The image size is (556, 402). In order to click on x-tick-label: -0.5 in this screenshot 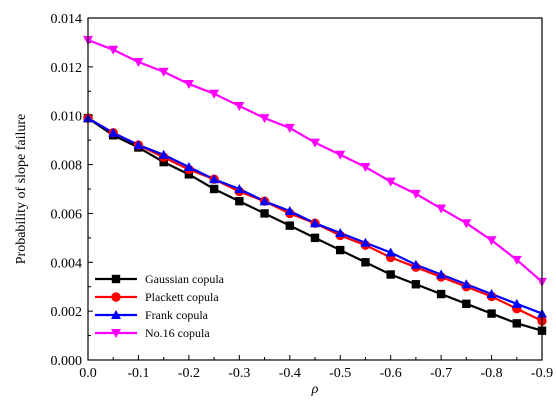, I will do `click(340, 373)`.